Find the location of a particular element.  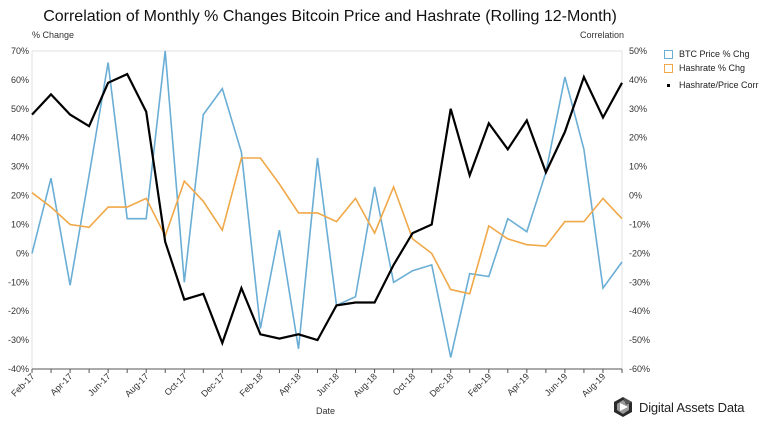

y-tick-left-label: 60% is located at coordinates (20, 80).